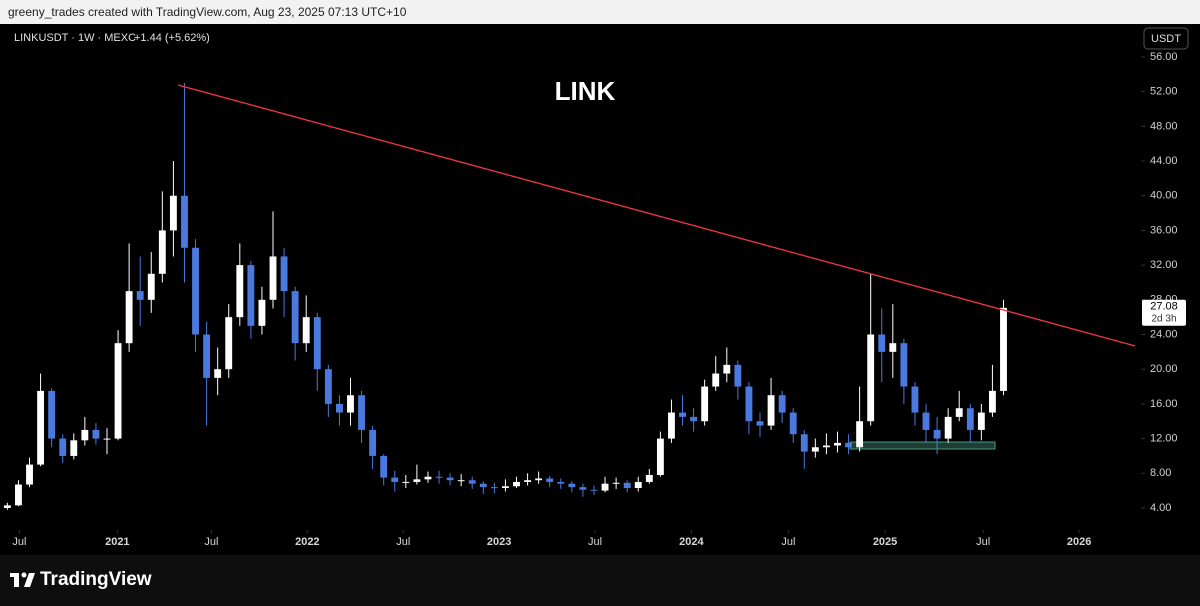 Image resolution: width=1200 pixels, height=606 pixels. Describe the element at coordinates (1164, 57) in the screenshot. I see `y-tick-label: 56.00` at that location.